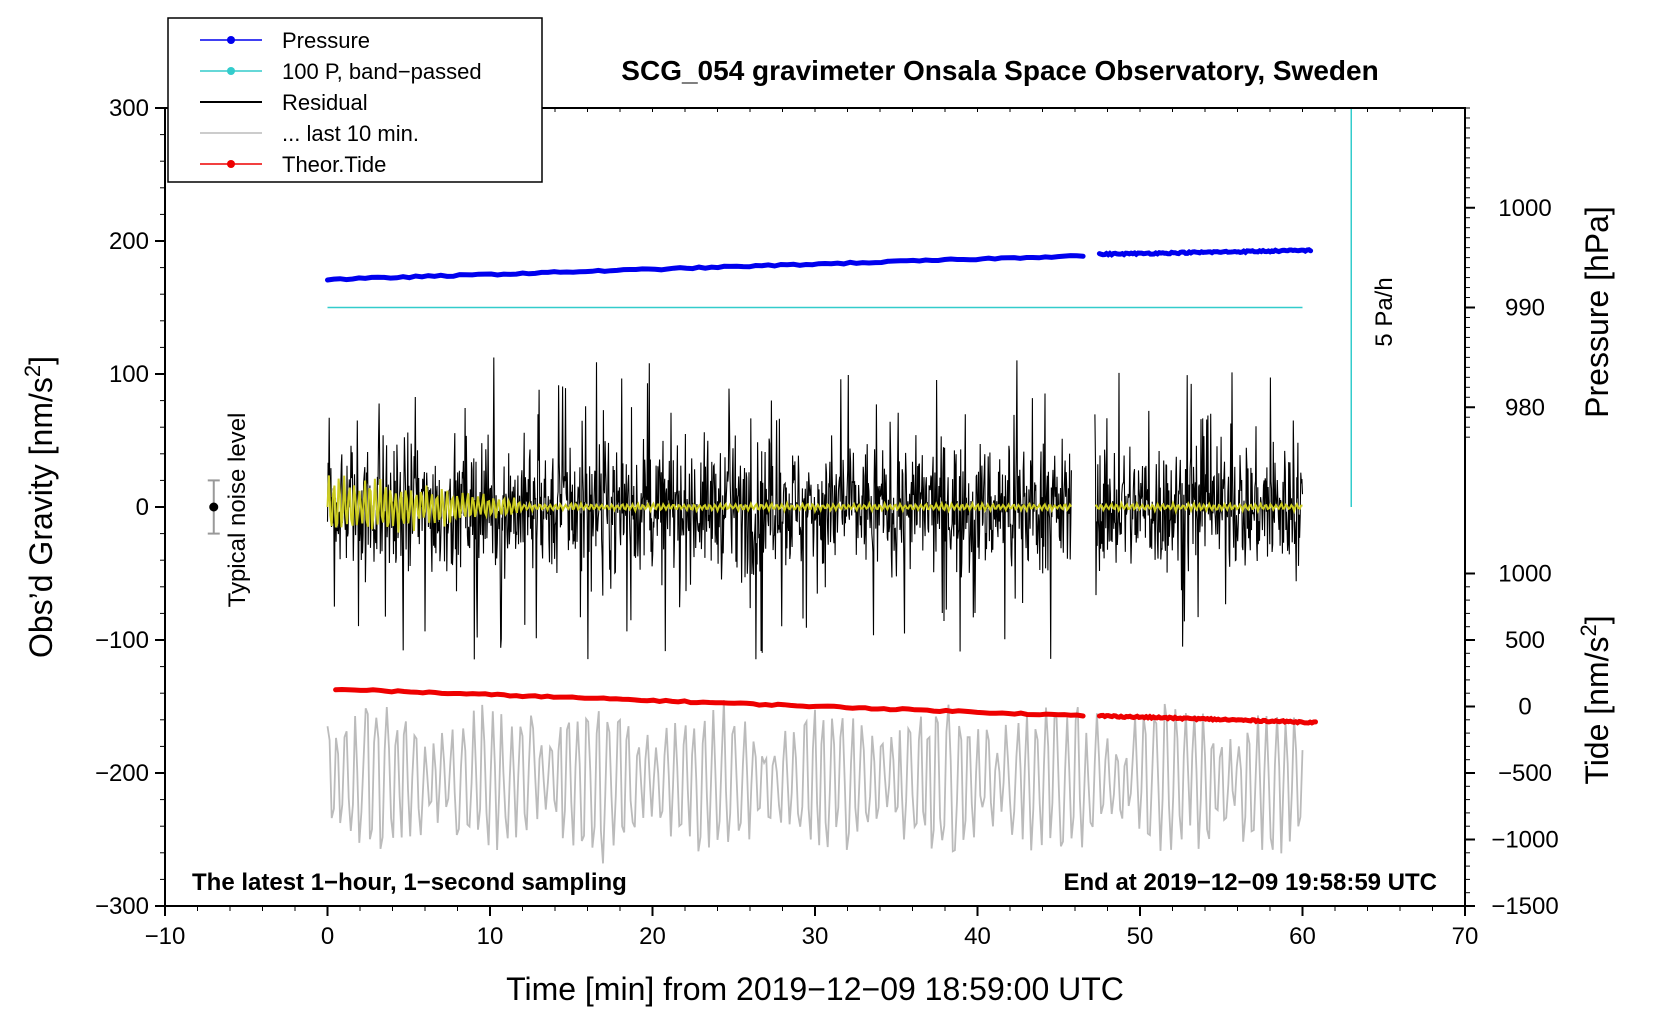  I want to click on tide-axis-label-sup: 2, so click(1588, 630).